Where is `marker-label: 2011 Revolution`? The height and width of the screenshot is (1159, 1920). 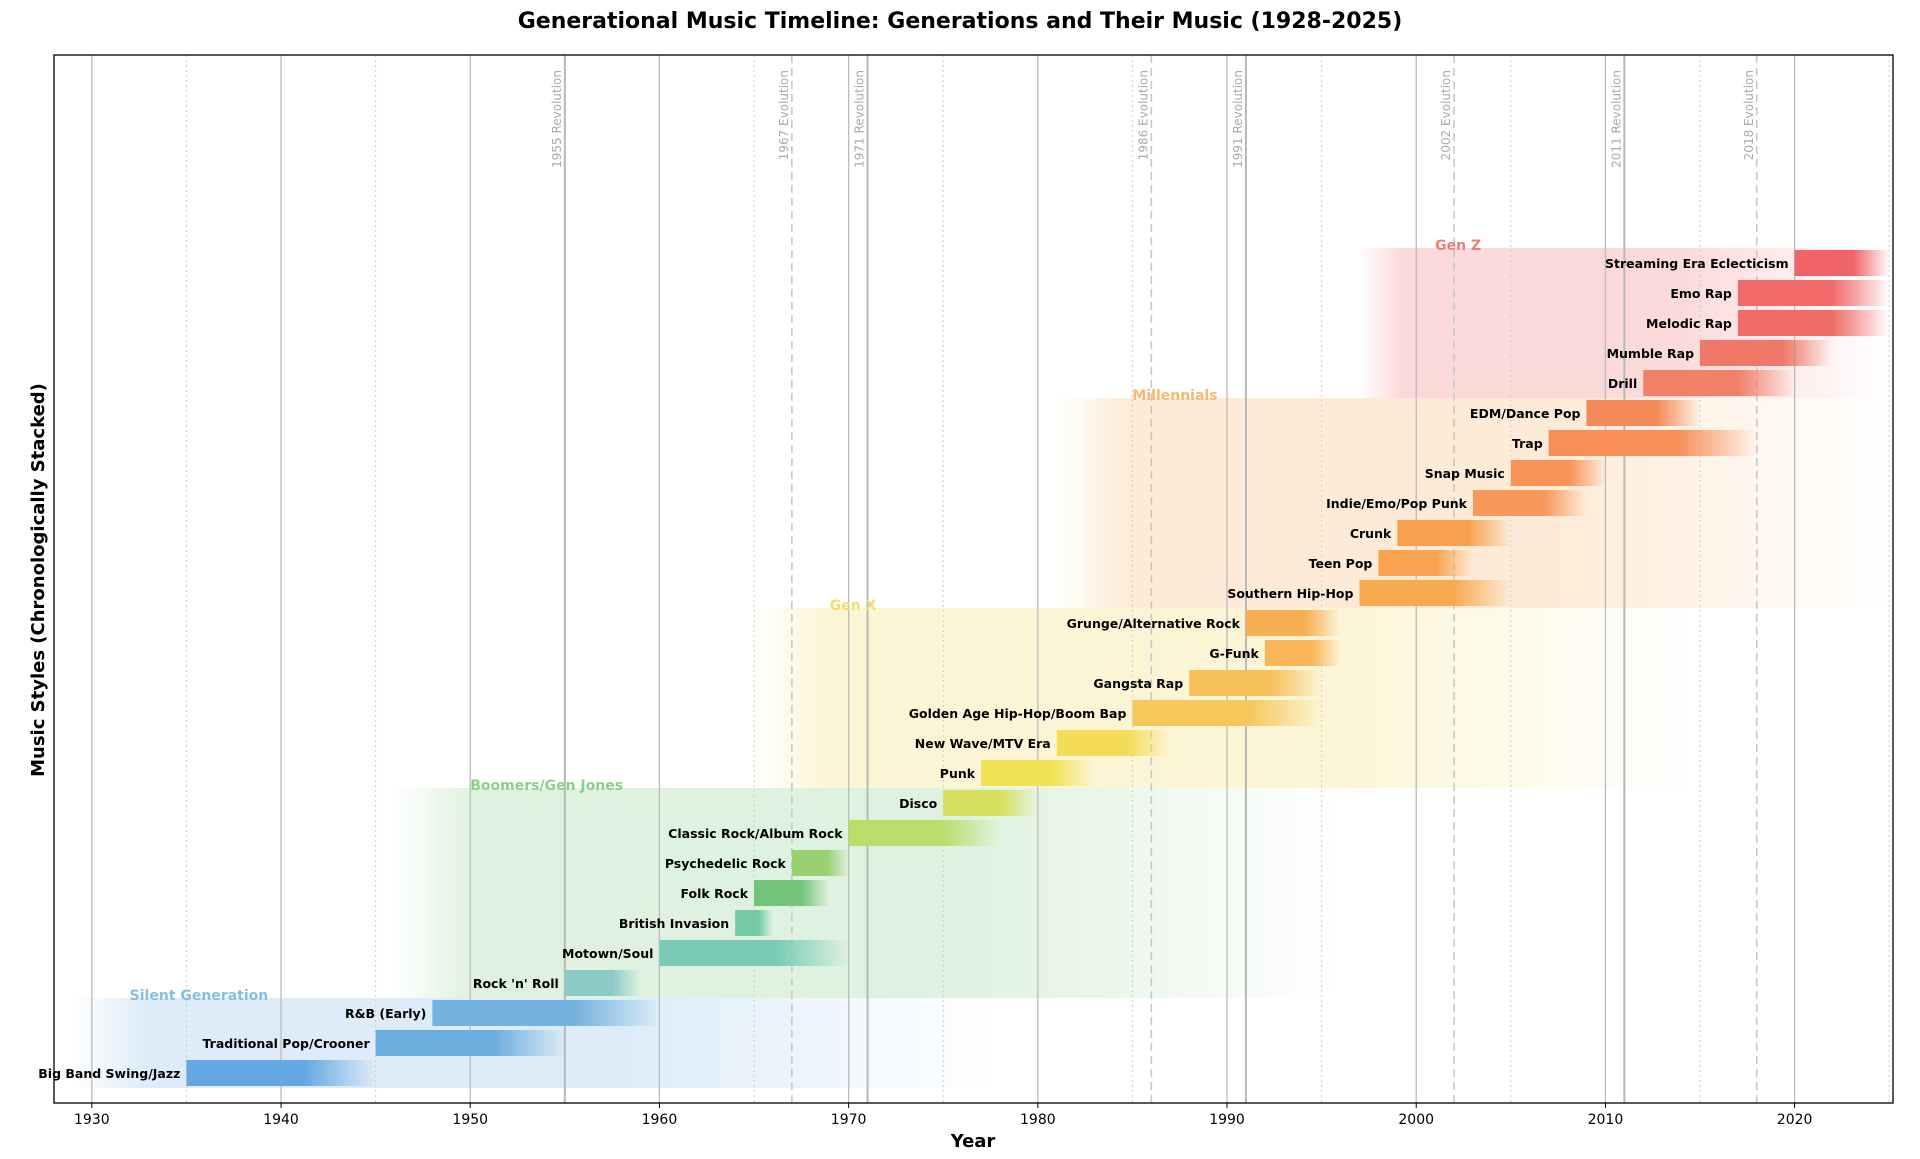
marker-label: 2011 Revolution is located at coordinates (1616, 119).